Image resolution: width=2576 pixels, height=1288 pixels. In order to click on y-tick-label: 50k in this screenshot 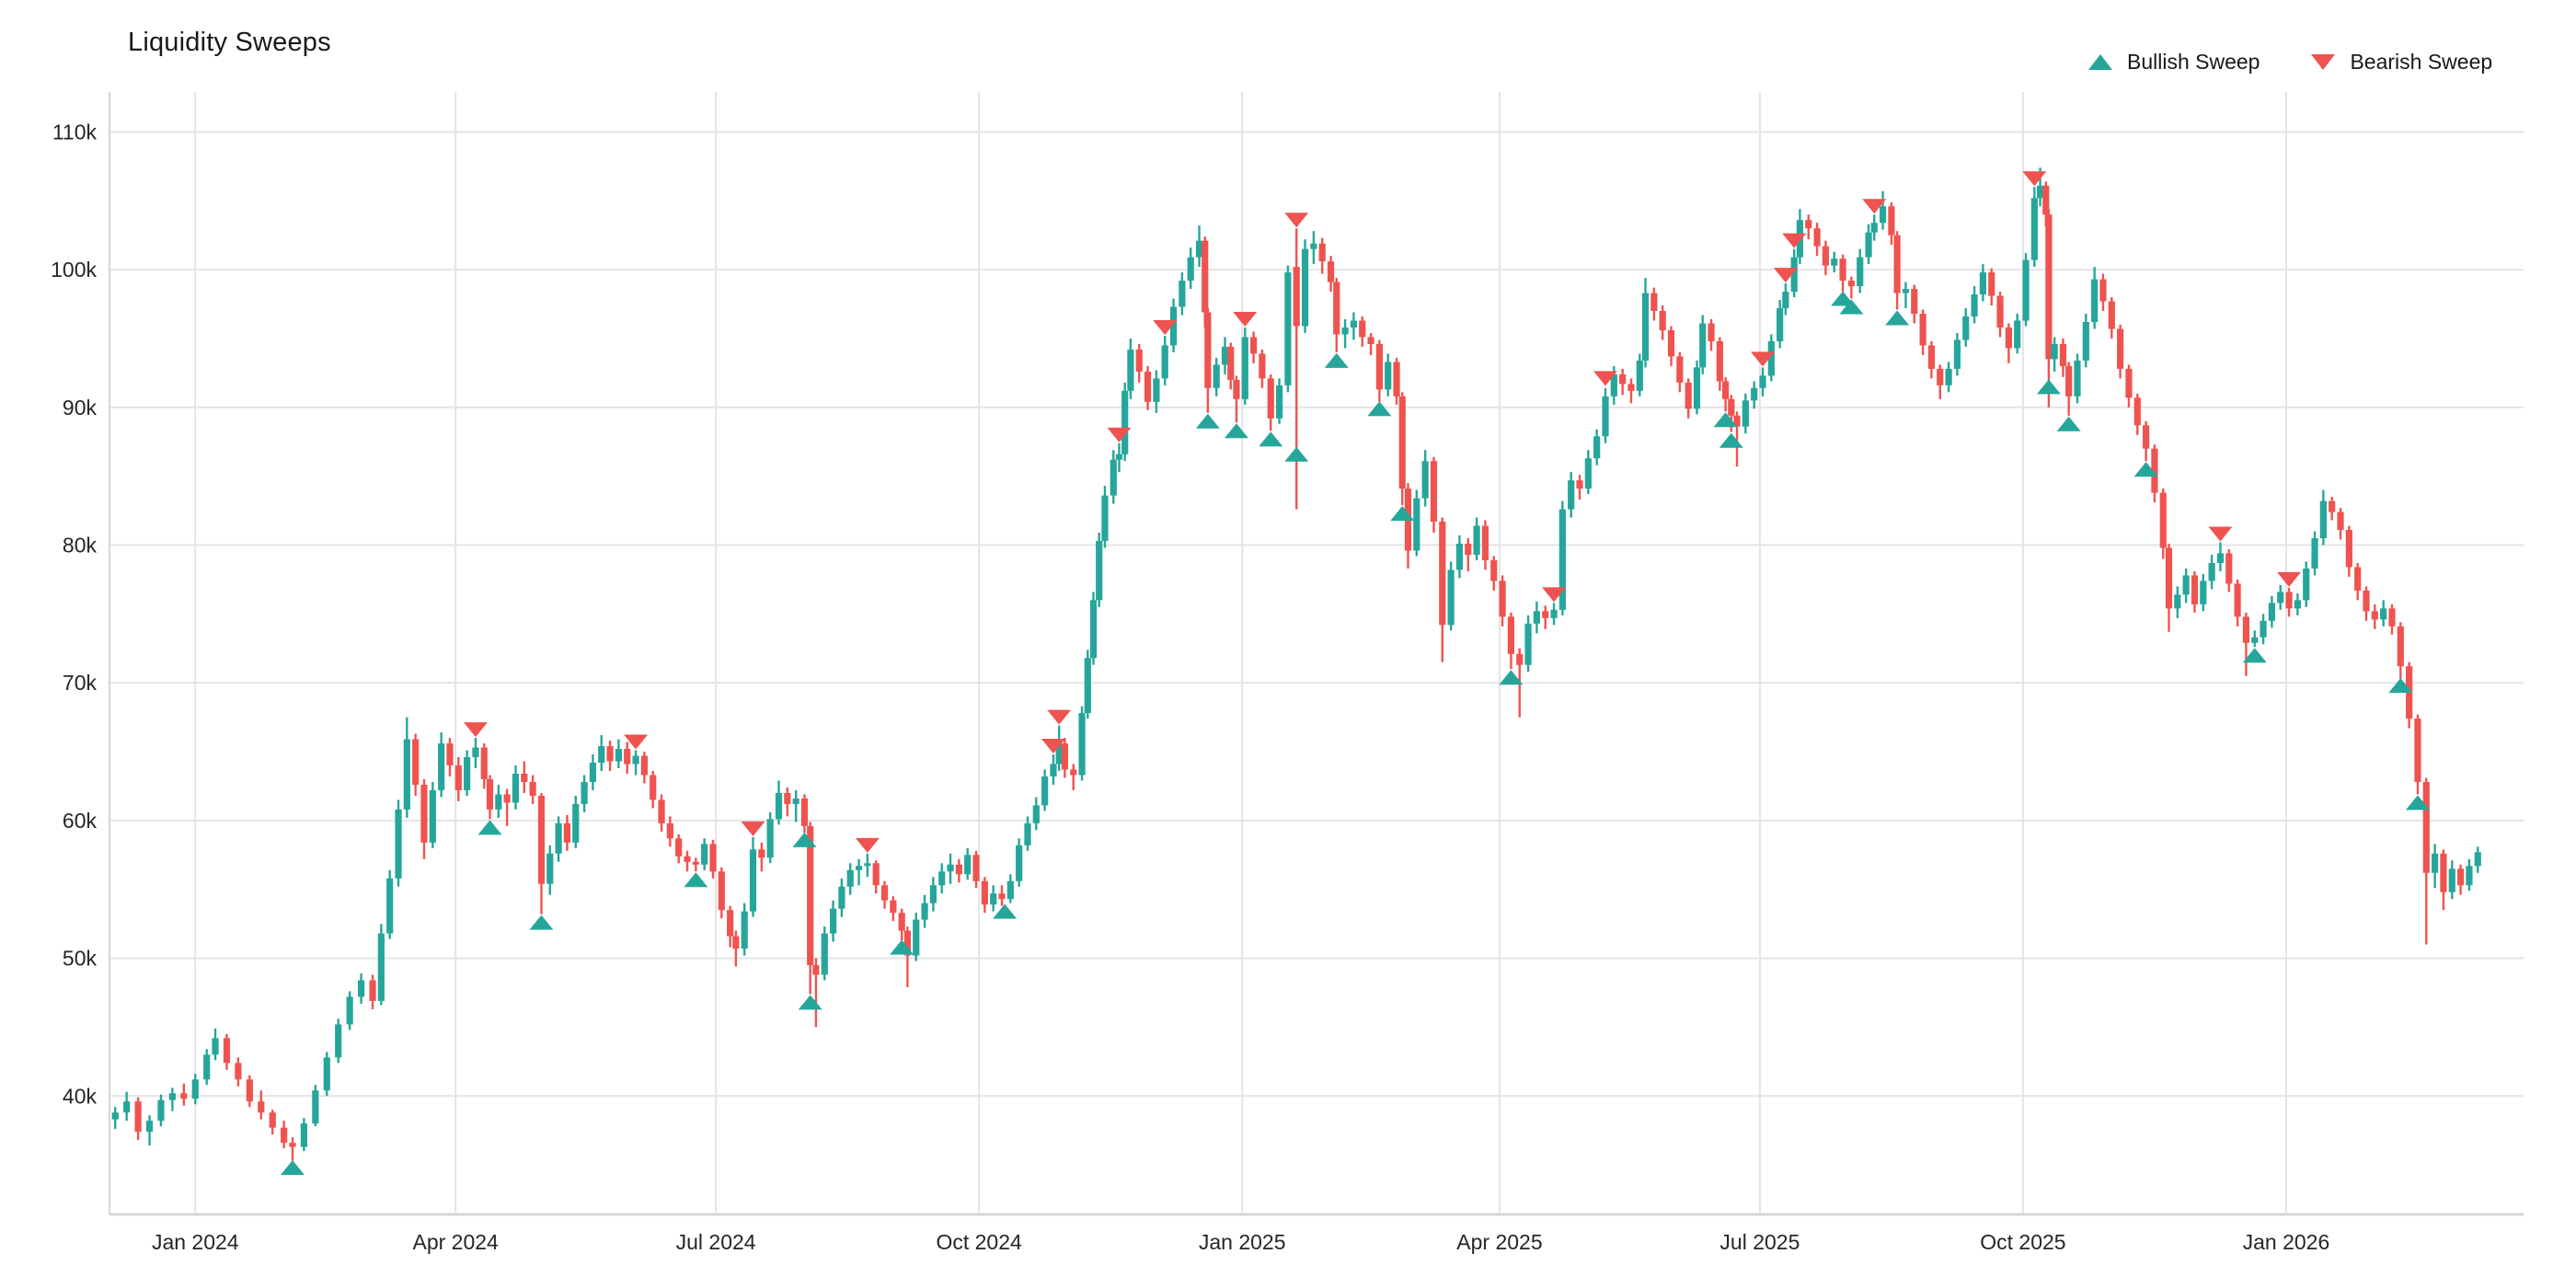, I will do `click(80, 959)`.